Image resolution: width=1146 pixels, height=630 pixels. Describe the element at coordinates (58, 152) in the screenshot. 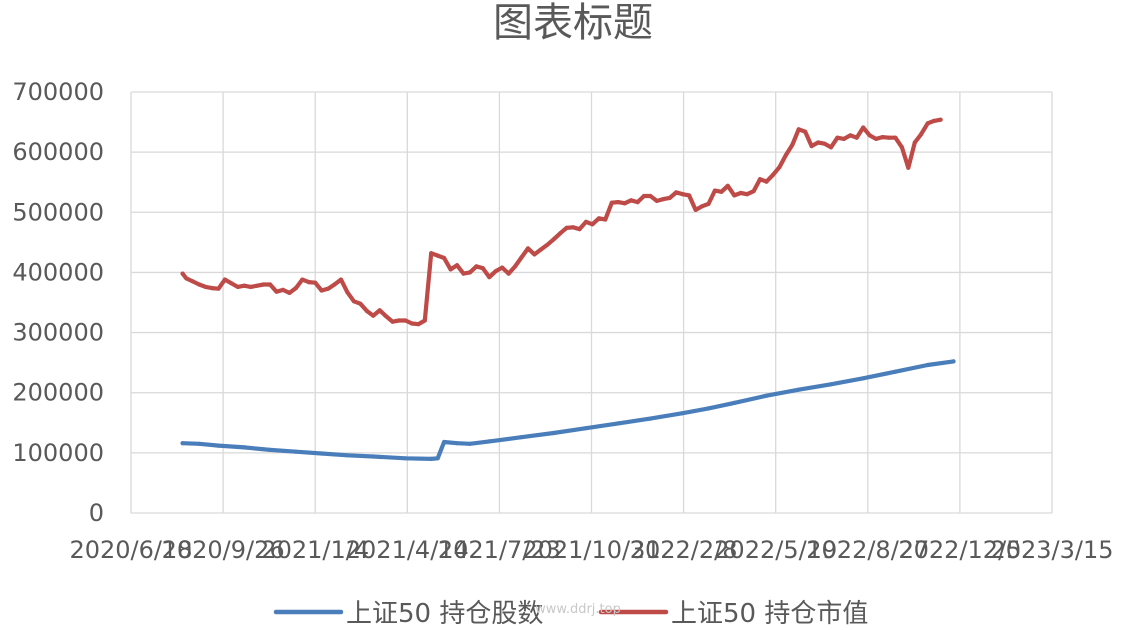

I see `y-tick-label: 600000` at that location.